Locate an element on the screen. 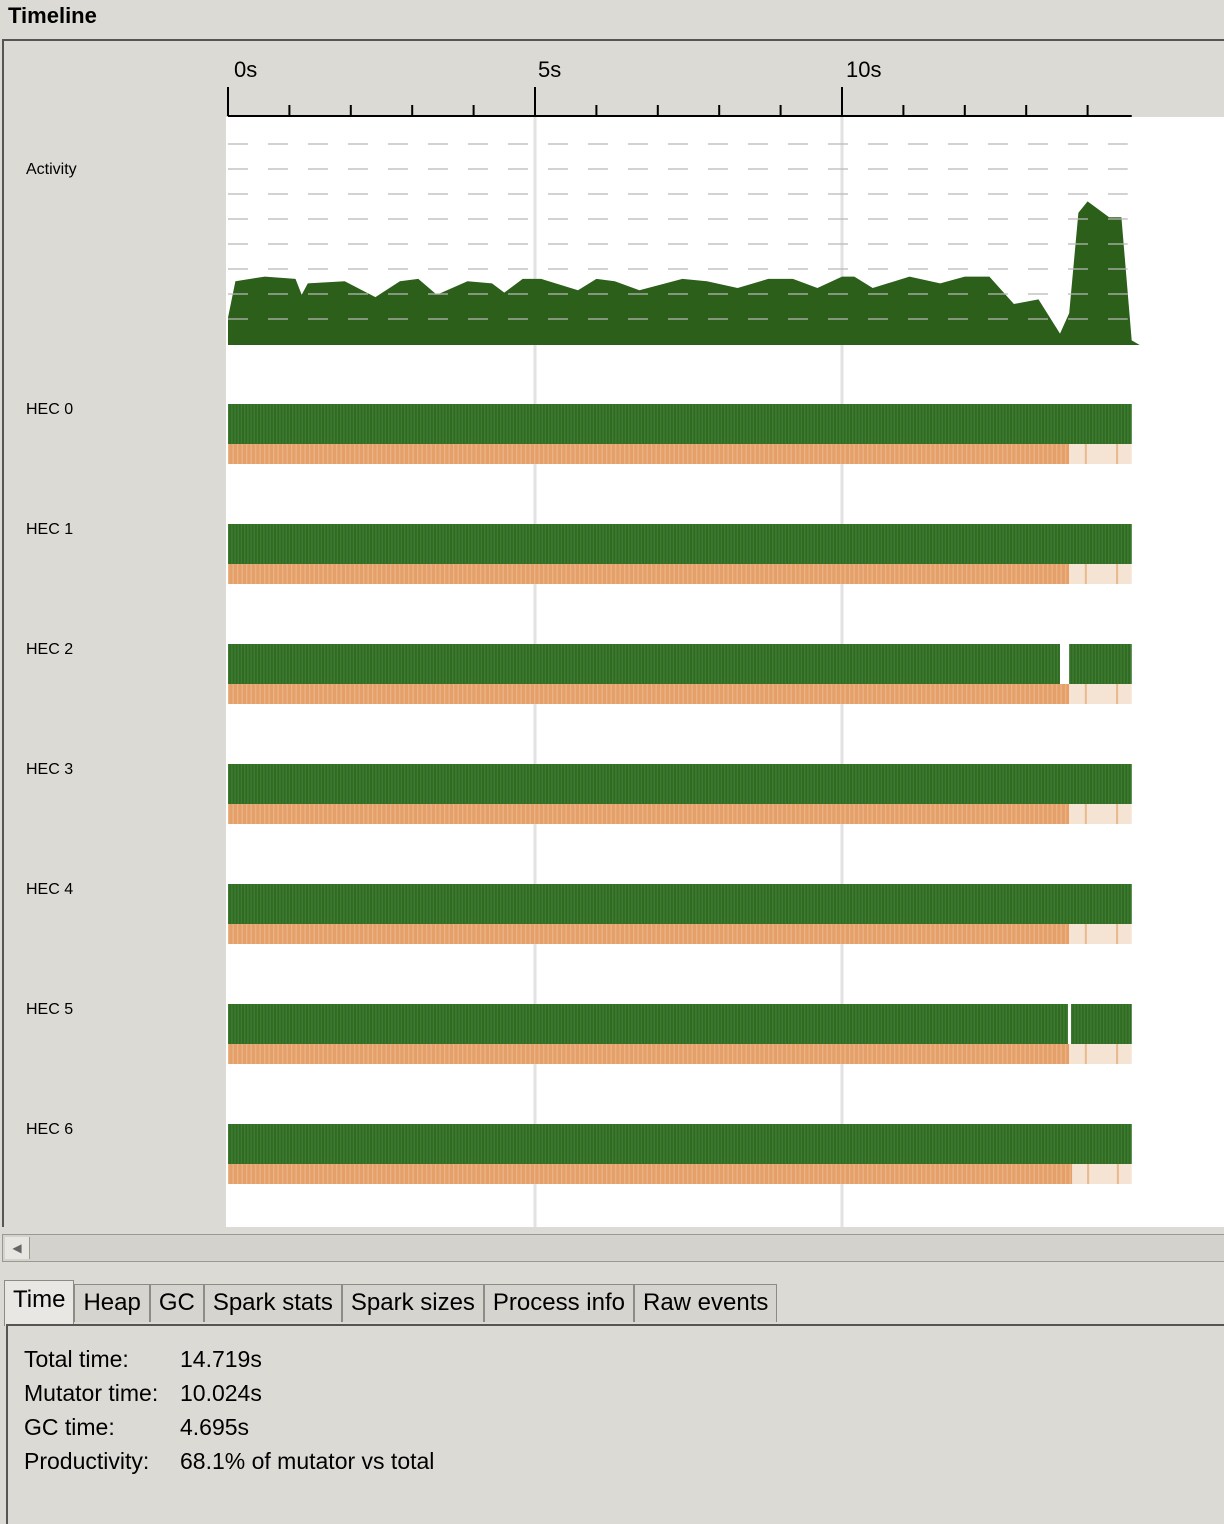 The width and height of the screenshot is (1224, 1524). tab-process-info: Process info is located at coordinates (558, 1303).